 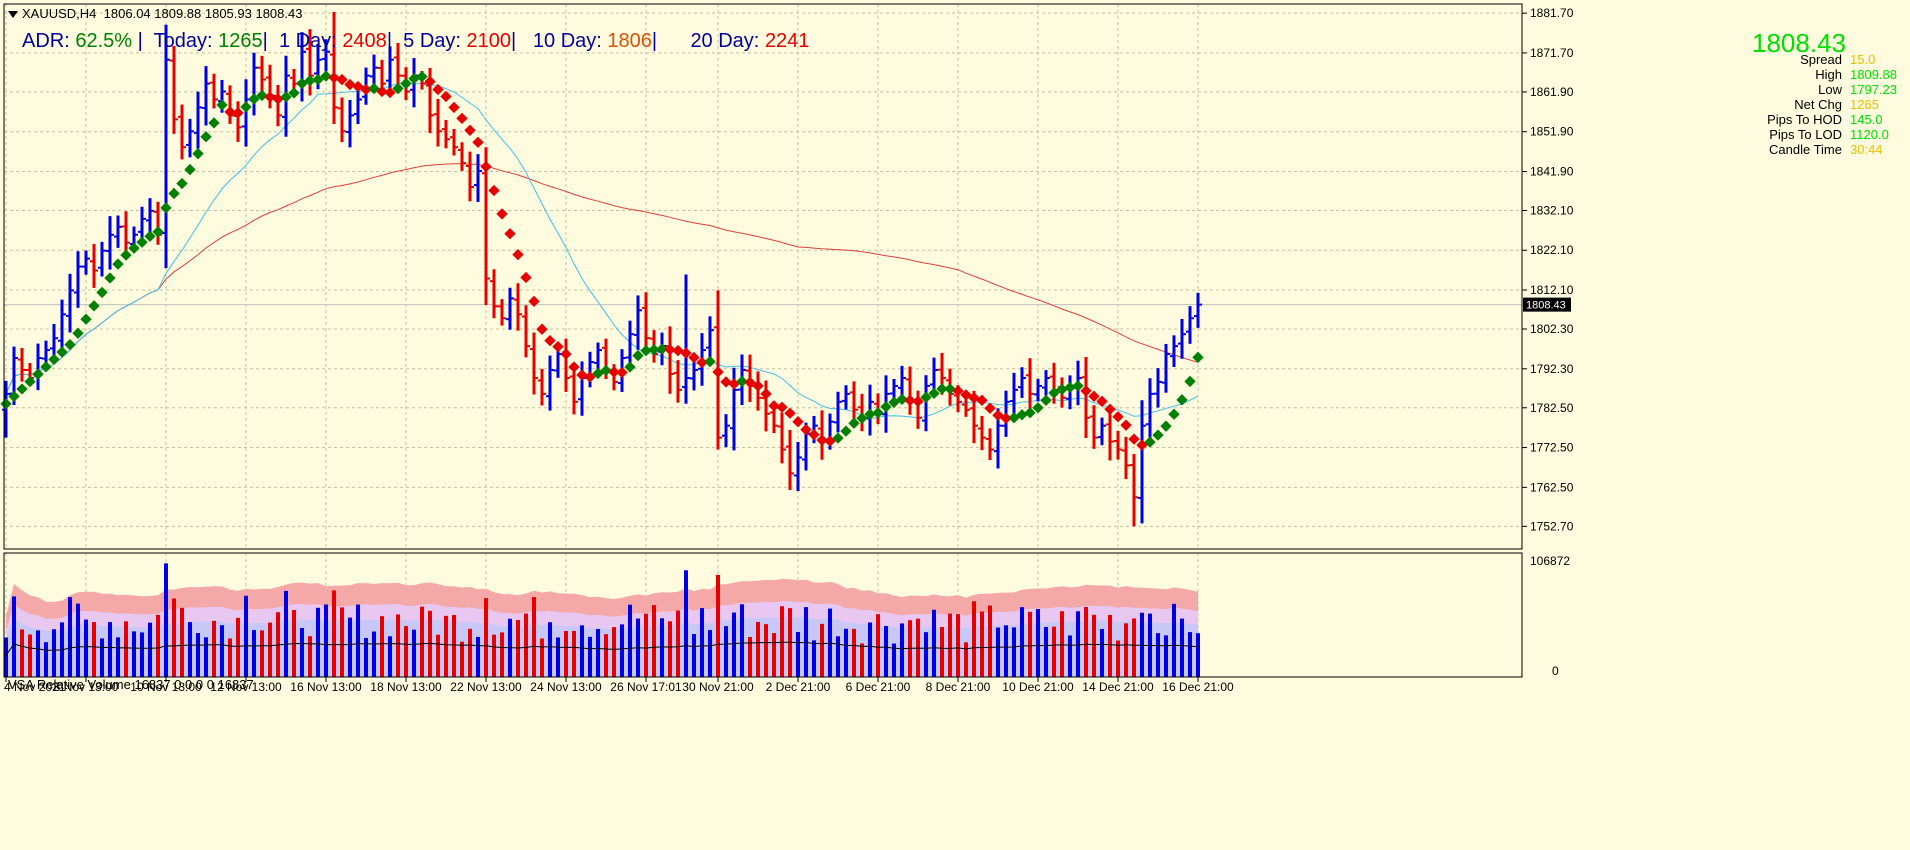 What do you see at coordinates (1552, 487) in the screenshot?
I see `y-tick-label: 1762.50` at bounding box center [1552, 487].